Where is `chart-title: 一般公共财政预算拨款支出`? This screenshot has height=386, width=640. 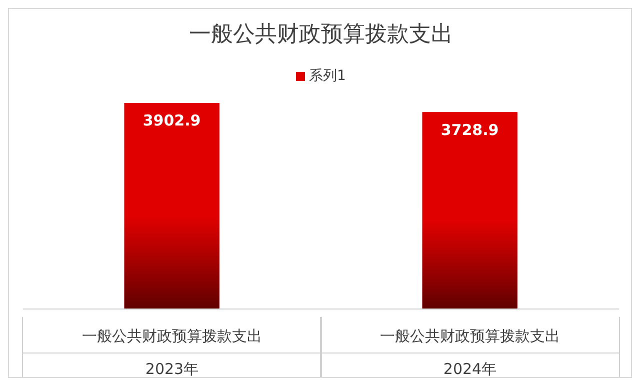 chart-title: 一般公共财政预算拨款支出 is located at coordinates (321, 35).